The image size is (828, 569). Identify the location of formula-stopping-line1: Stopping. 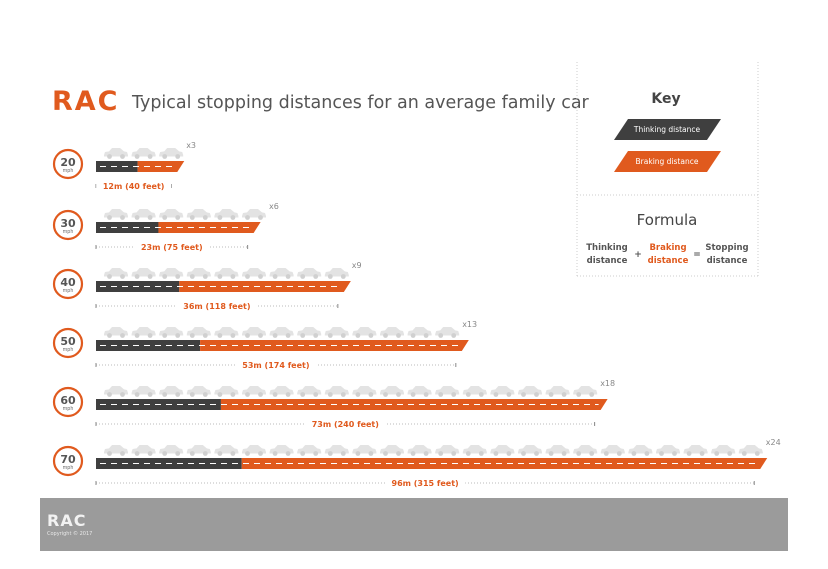
(726, 248).